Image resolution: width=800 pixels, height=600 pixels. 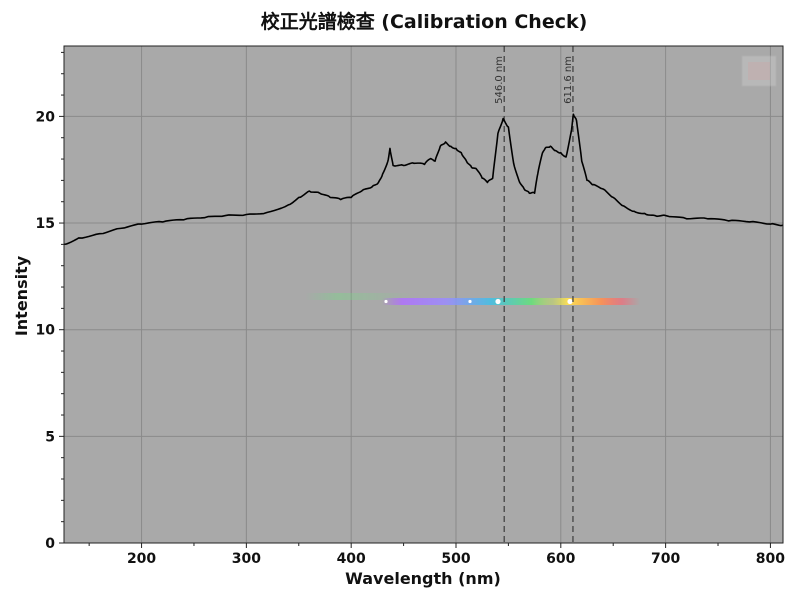 What do you see at coordinates (246, 559) in the screenshot?
I see `x-tick-label: 300` at bounding box center [246, 559].